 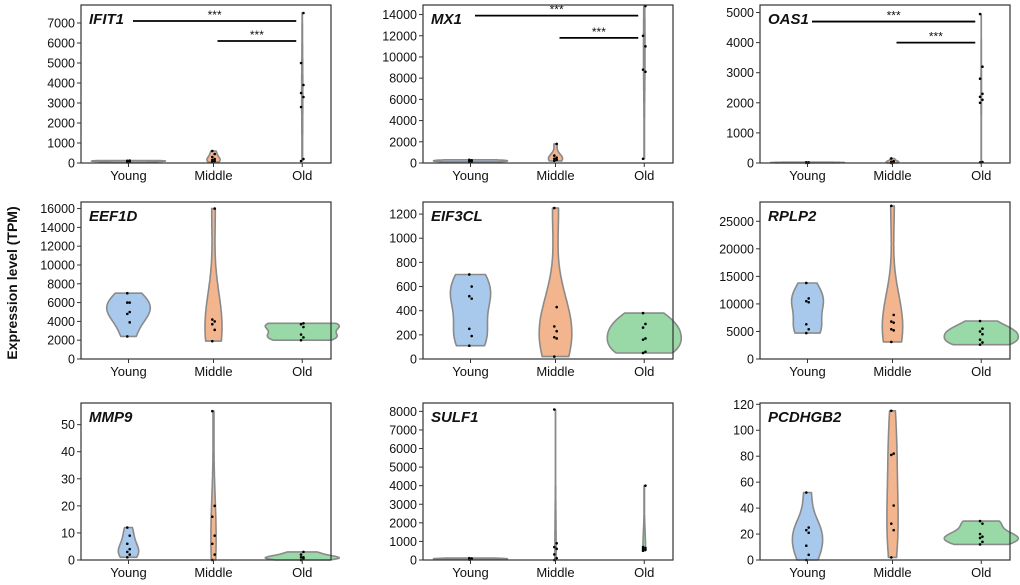 What do you see at coordinates (61, 322) in the screenshot?
I see `y-tick-label: 4000` at bounding box center [61, 322].